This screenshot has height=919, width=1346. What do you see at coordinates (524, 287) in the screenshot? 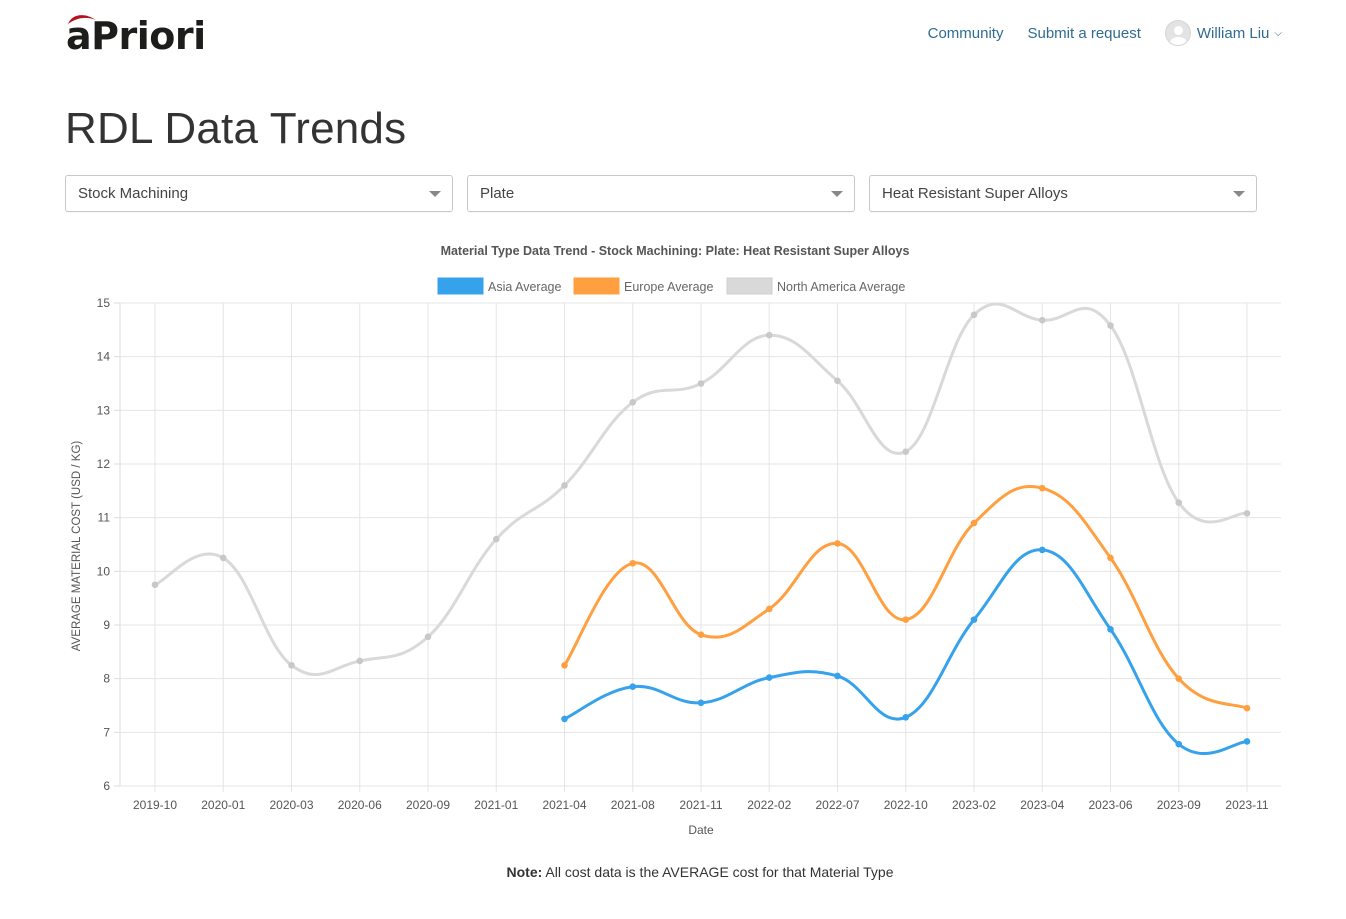
I see `legend-label: Asia Average` at bounding box center [524, 287].